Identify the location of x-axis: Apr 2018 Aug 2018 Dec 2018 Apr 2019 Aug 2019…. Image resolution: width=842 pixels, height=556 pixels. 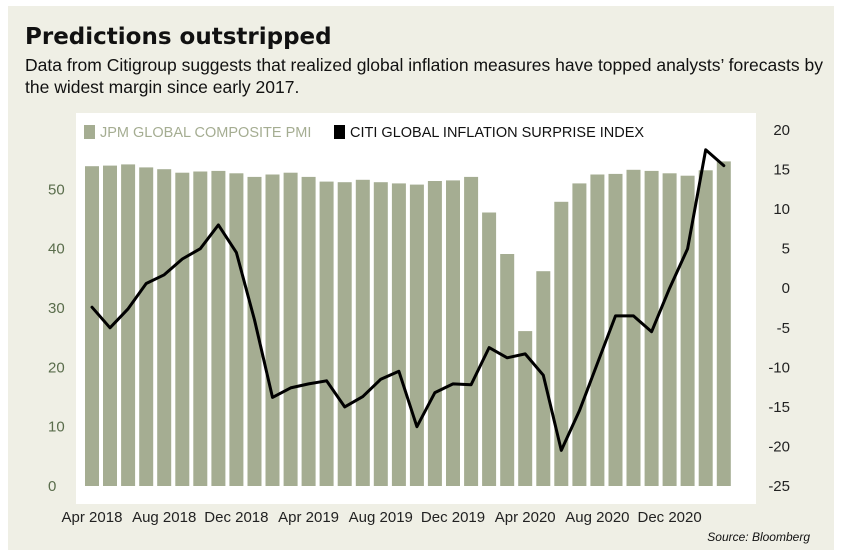
(382, 517).